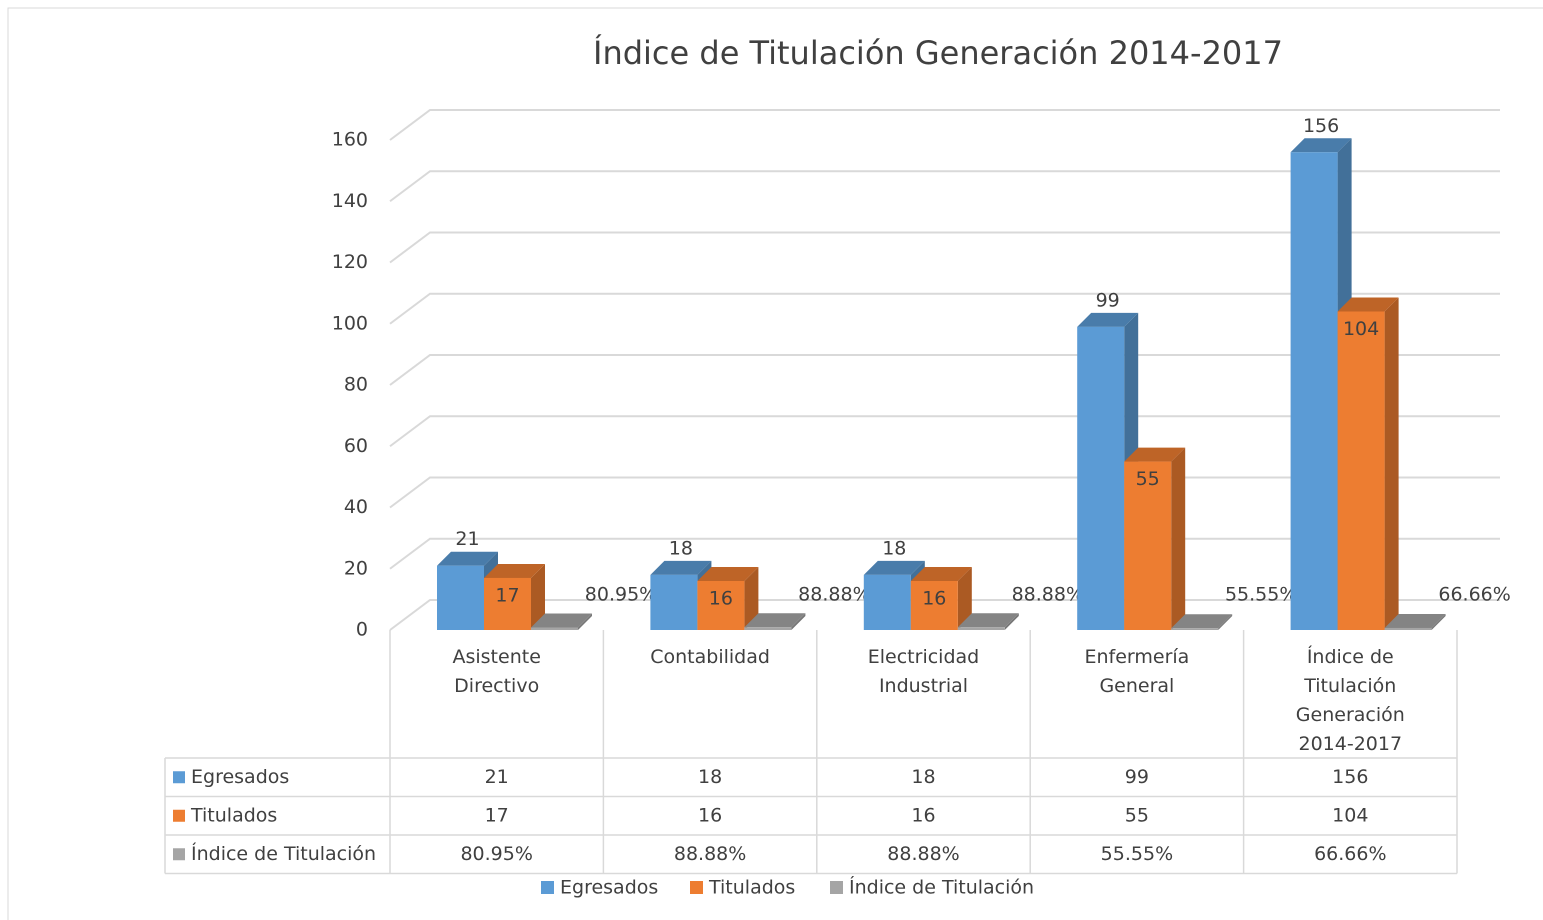 The width and height of the screenshot is (1543, 920). What do you see at coordinates (283, 853) in the screenshot?
I see `table-row-label: Índice de Titulación` at bounding box center [283, 853].